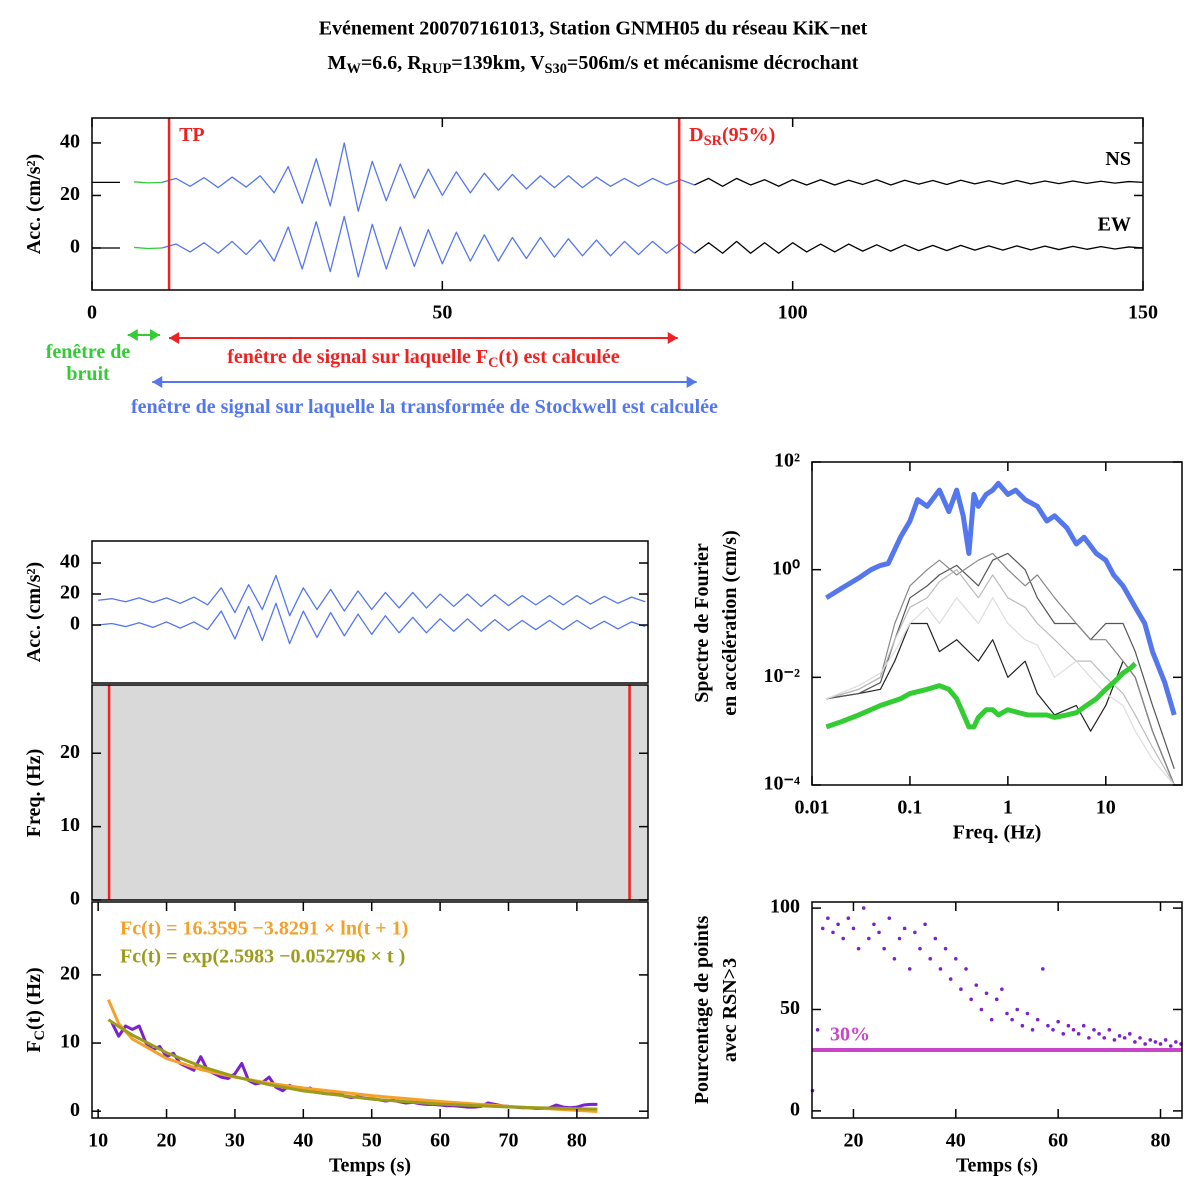  Describe the element at coordinates (391, 63) in the screenshot. I see `chart-subtitle-part: =6.6, R` at that location.